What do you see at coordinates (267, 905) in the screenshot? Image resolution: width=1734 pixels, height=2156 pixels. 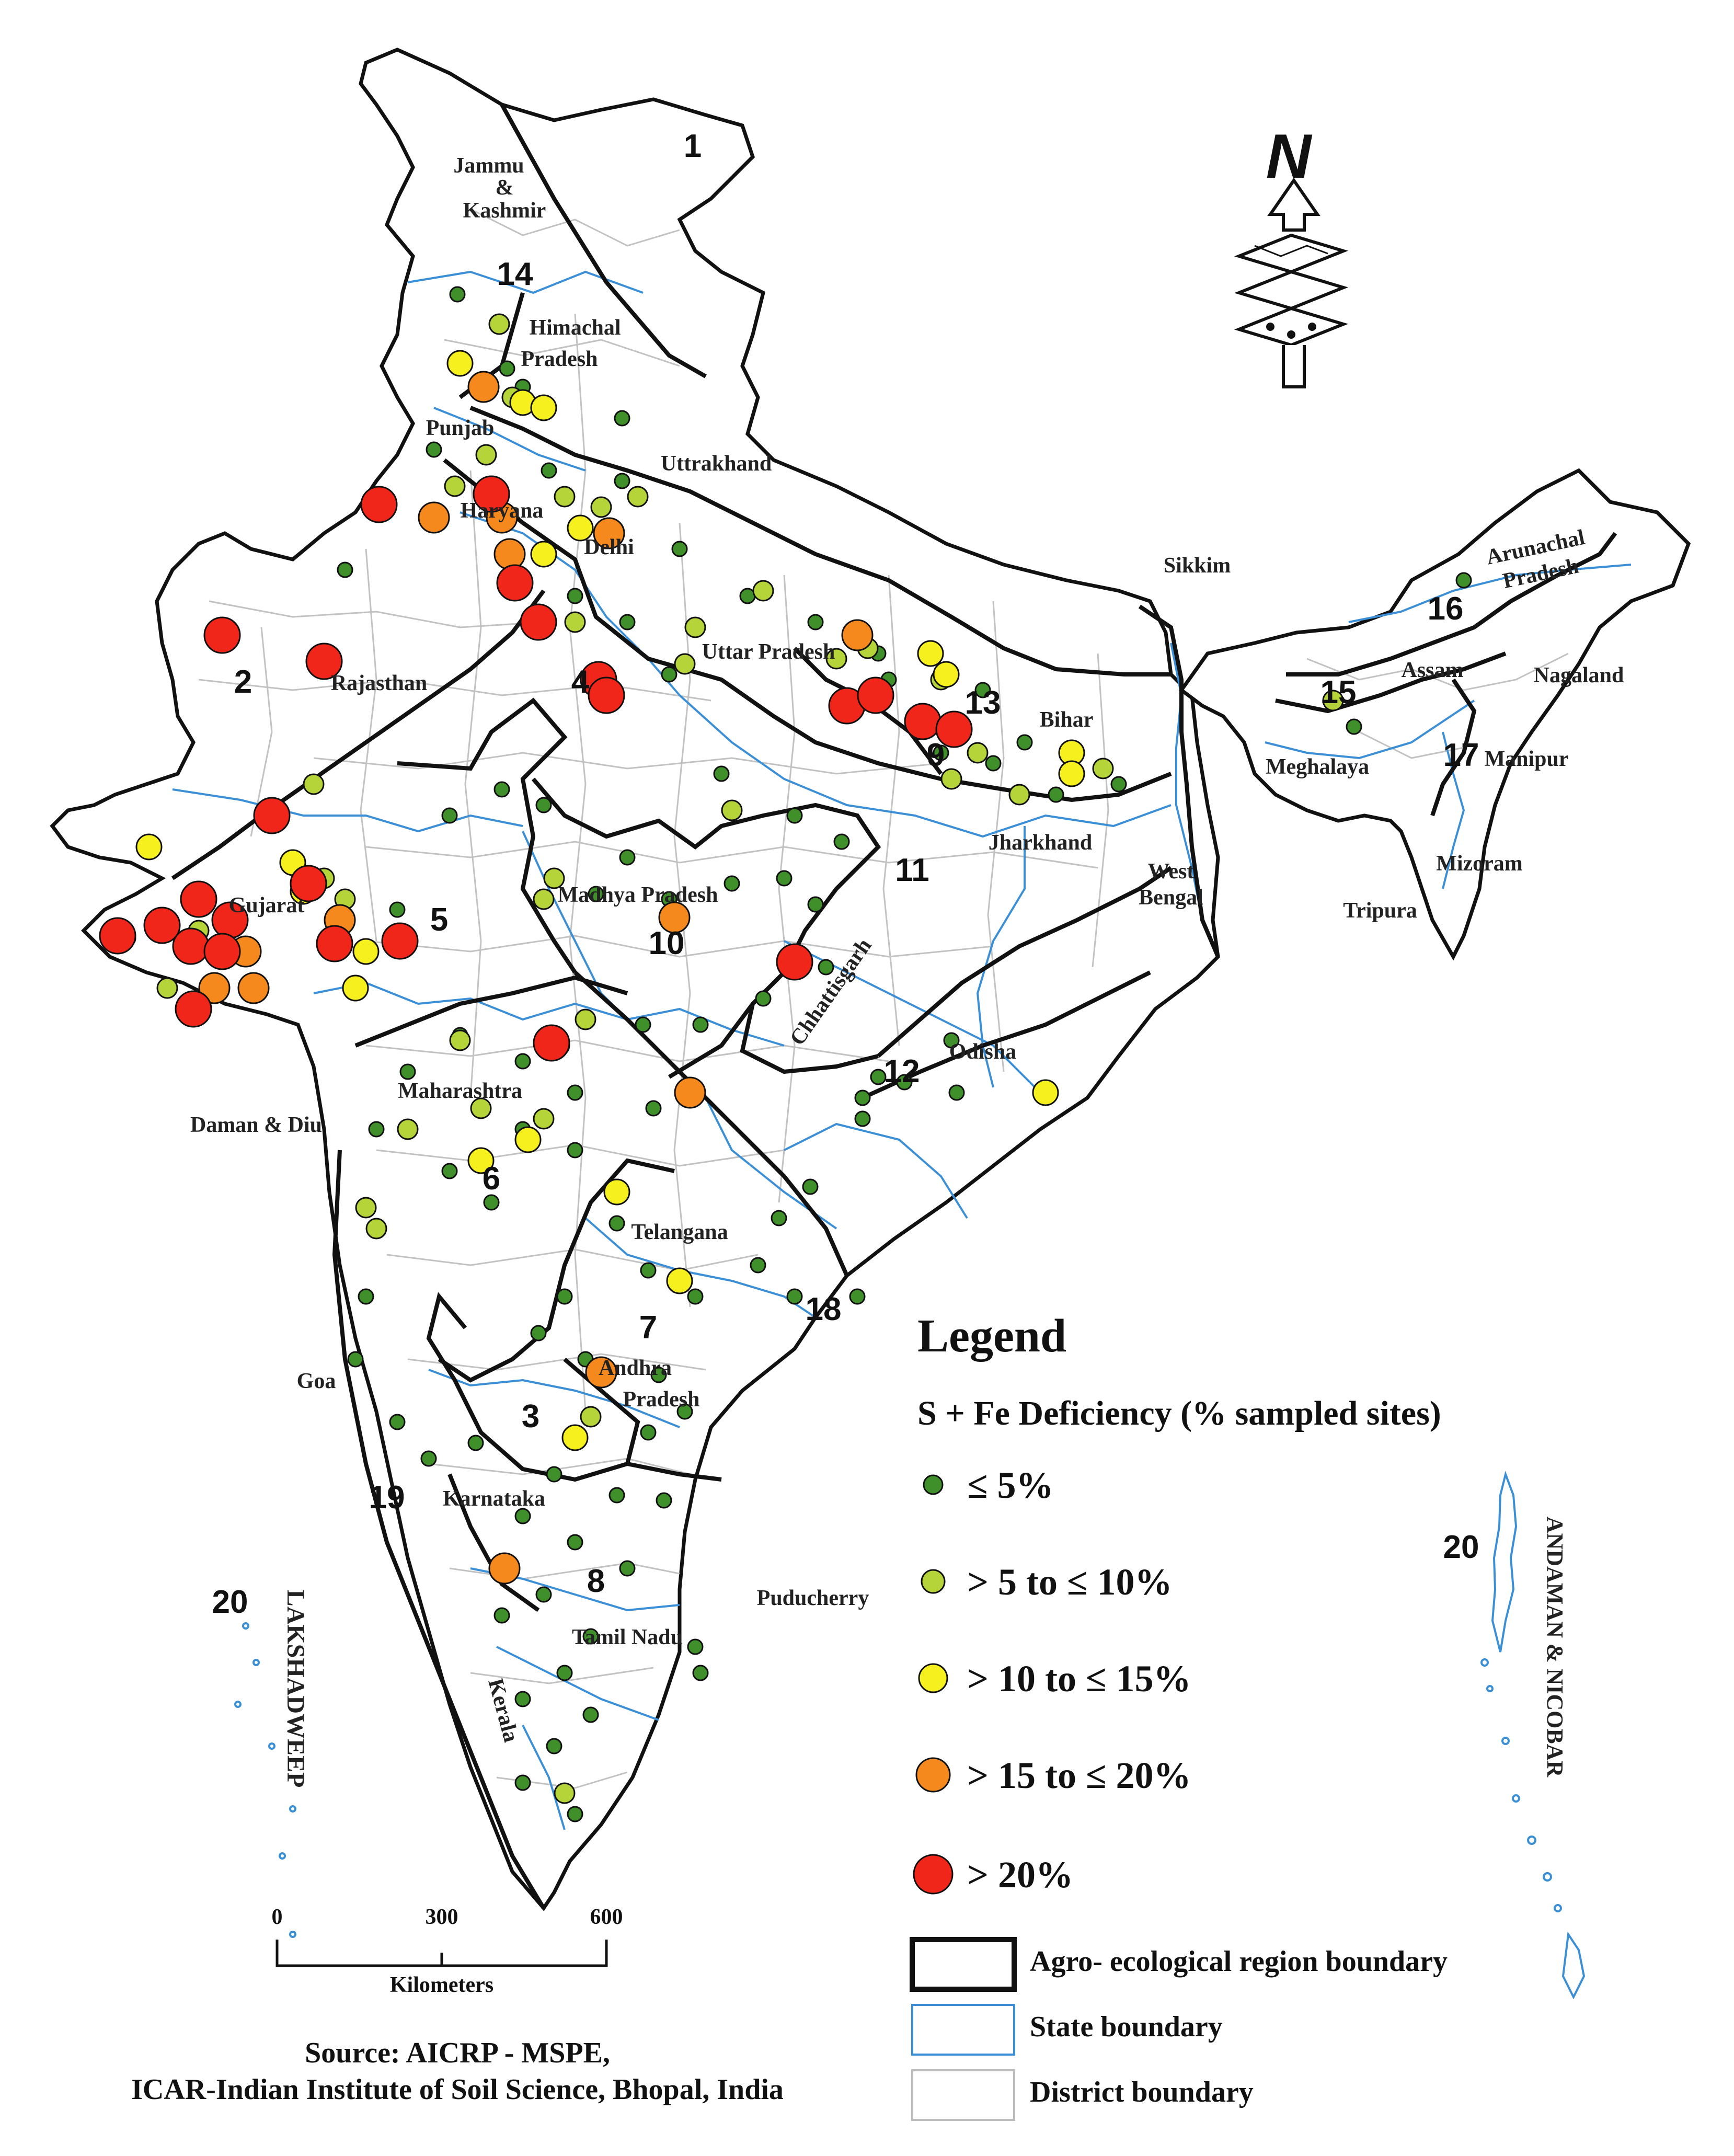 I see `state-label: Gujarat` at bounding box center [267, 905].